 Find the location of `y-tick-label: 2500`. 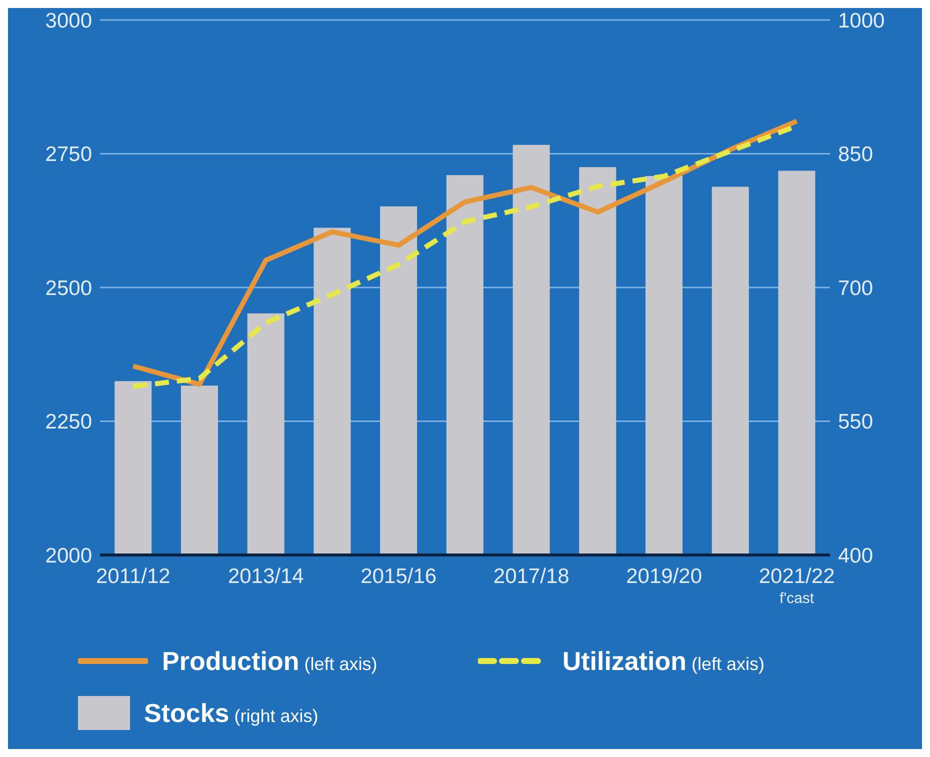

y-tick-label: 2500 is located at coordinates (68, 288).